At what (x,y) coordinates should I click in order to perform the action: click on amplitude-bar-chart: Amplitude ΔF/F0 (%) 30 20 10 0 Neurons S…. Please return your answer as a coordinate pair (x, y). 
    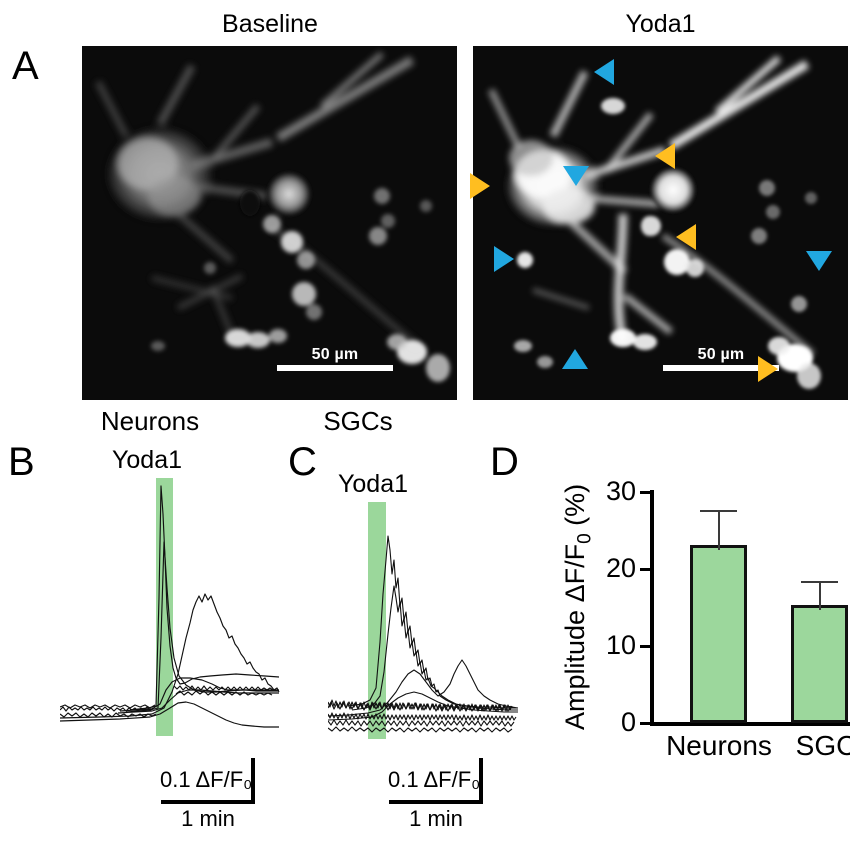
    Looking at the image, I should click on (695, 620).